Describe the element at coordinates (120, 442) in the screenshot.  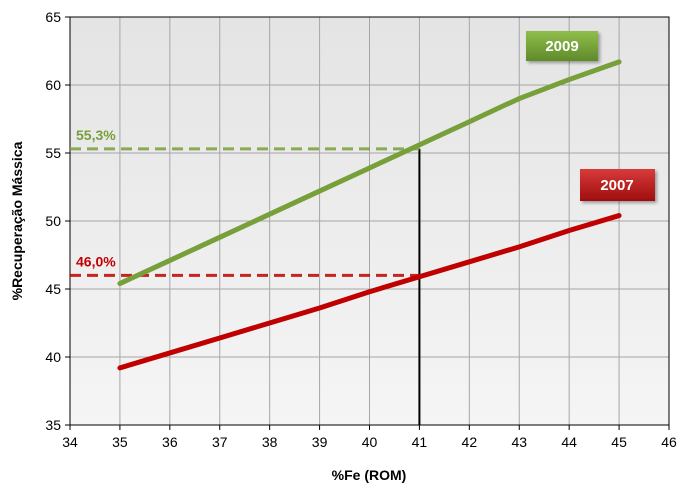
I see `x-tick-label: 35` at that location.